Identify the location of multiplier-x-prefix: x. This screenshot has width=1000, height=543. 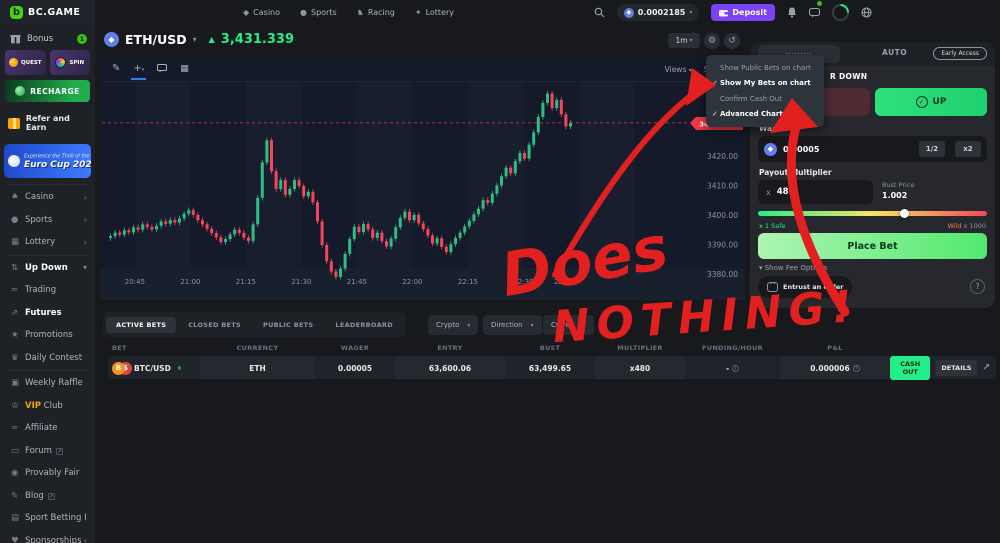
(768, 192).